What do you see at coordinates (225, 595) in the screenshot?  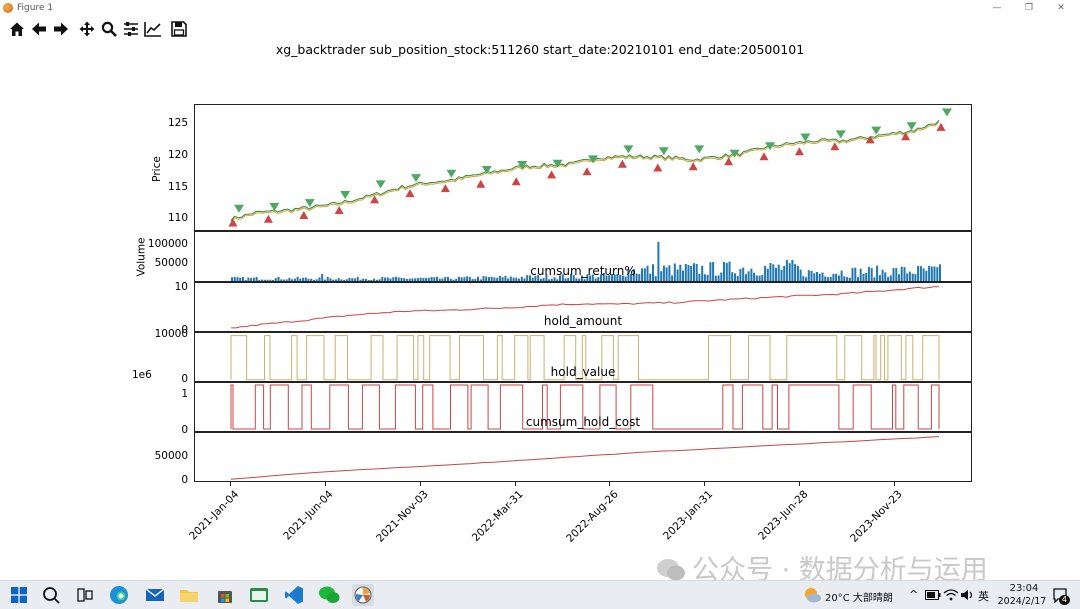 I see `store-icon` at bounding box center [225, 595].